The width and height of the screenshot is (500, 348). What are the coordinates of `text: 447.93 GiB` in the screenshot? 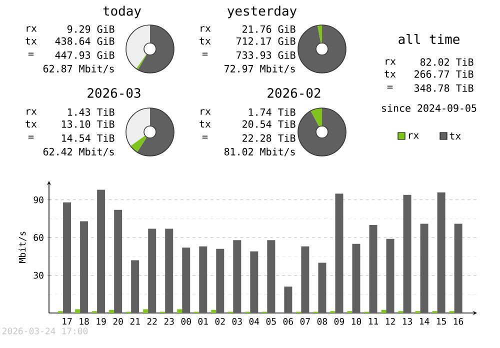 It's located at (84, 55).